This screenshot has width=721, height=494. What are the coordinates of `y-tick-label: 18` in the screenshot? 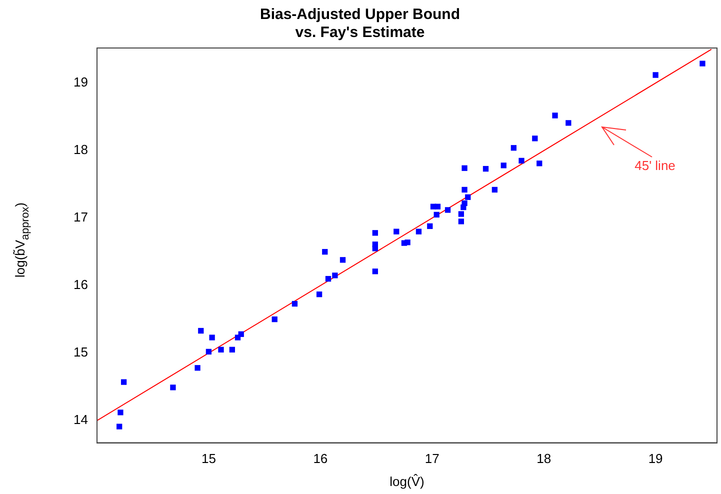 It's located at (81, 150).